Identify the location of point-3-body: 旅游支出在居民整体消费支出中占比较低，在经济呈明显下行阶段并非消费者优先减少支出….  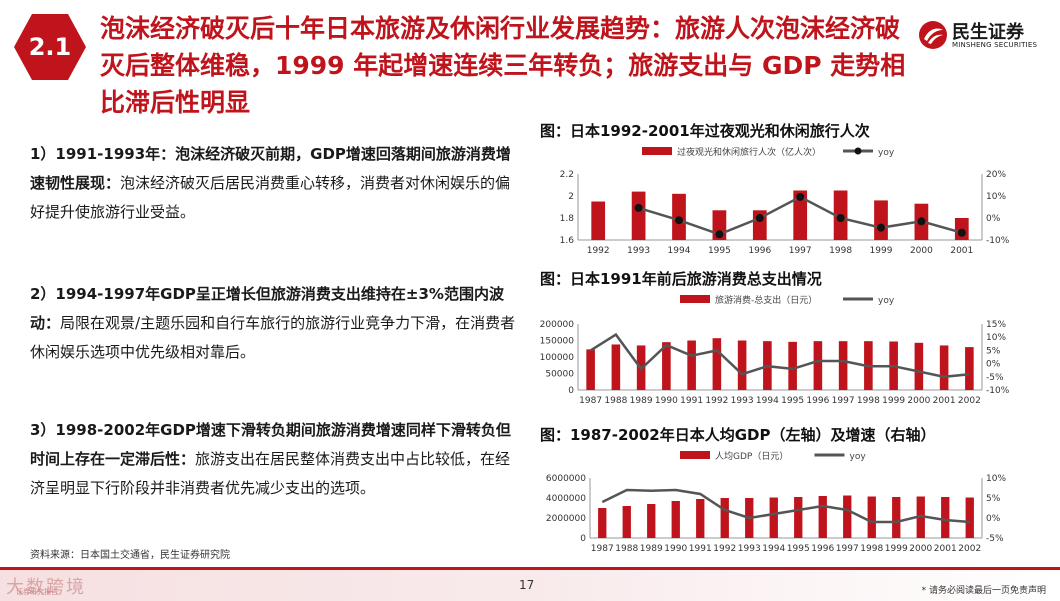
(270, 473).